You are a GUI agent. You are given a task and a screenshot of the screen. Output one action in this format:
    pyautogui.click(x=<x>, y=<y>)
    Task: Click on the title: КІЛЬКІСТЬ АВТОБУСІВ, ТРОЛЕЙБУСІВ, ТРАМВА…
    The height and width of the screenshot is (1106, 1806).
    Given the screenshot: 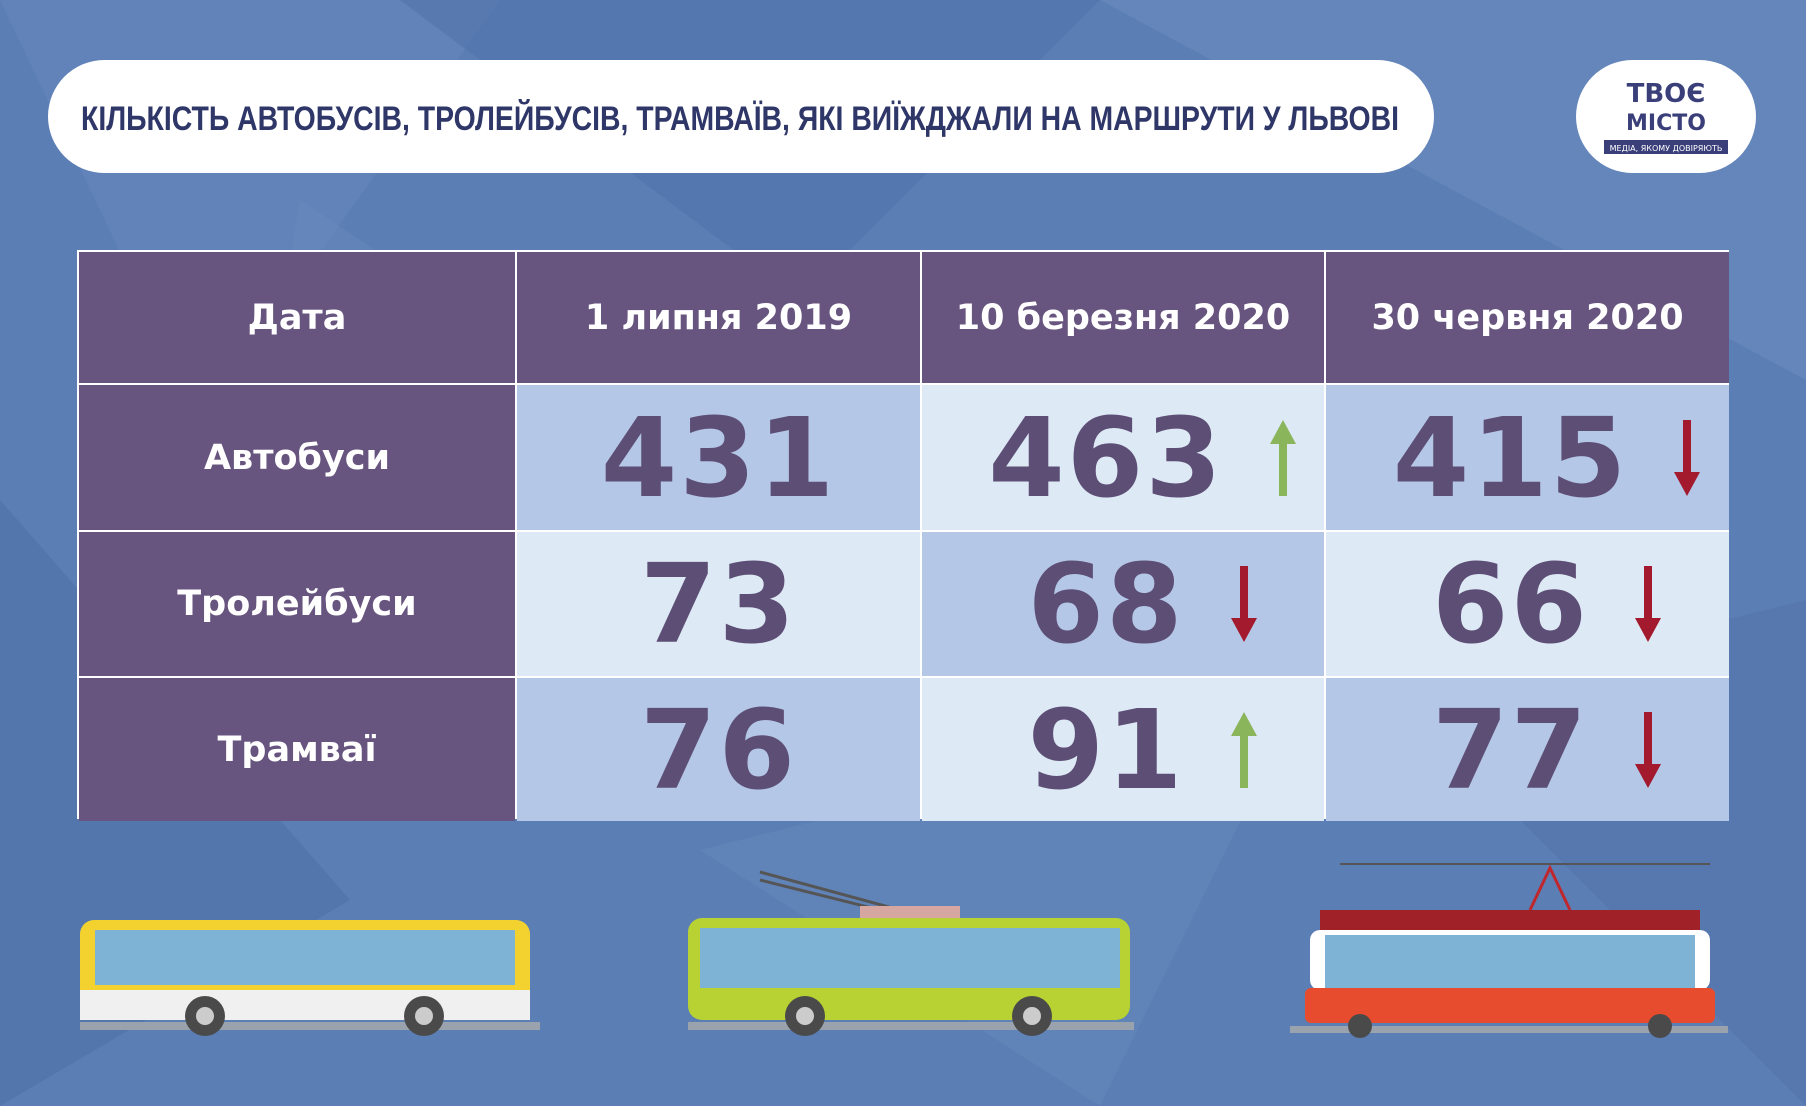 What is the action you would take?
    pyautogui.click(x=740, y=118)
    